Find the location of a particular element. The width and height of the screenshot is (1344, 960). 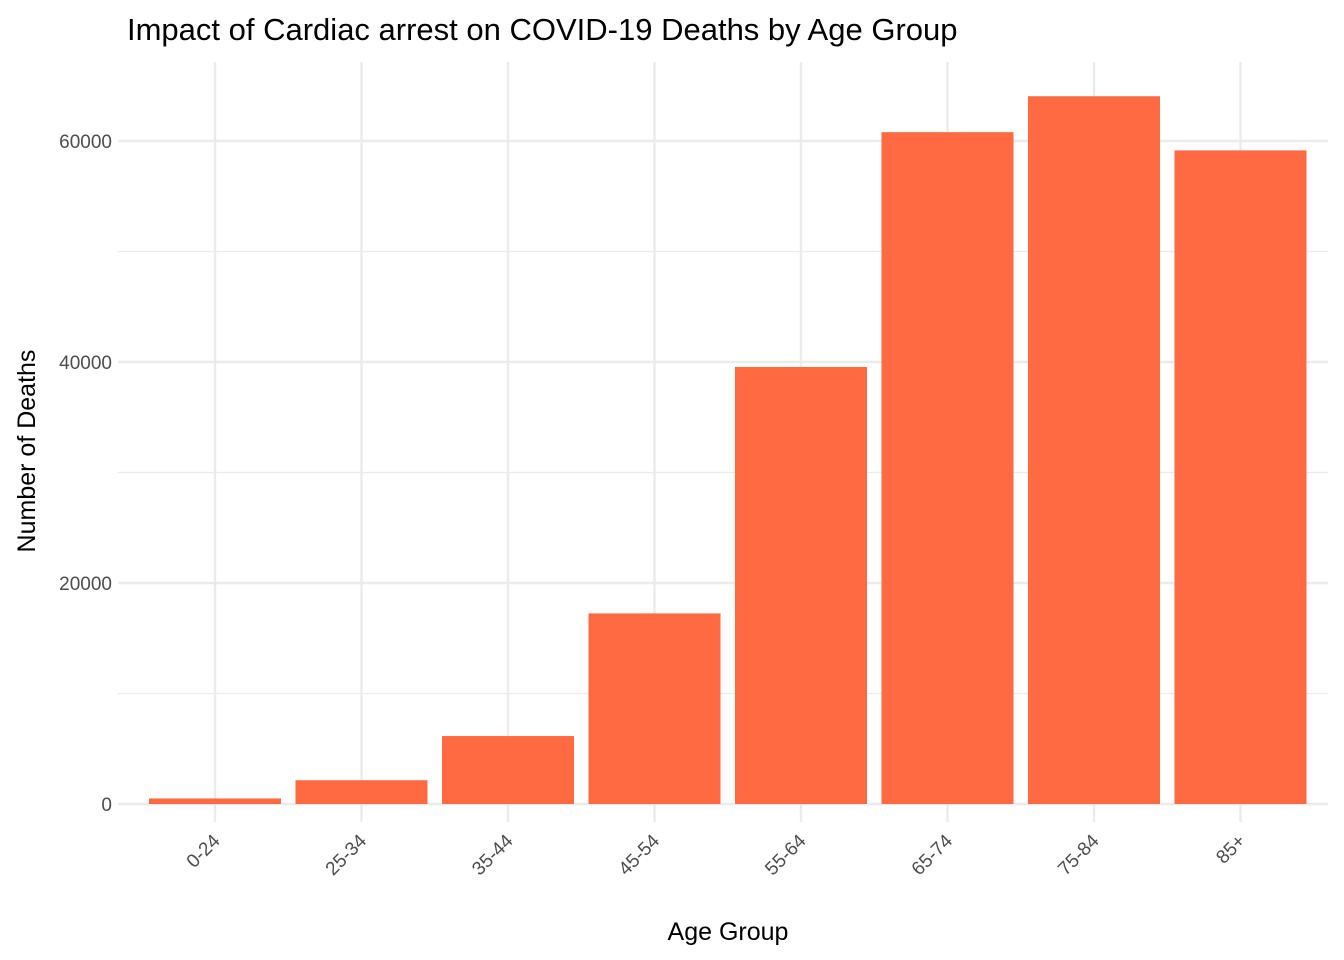

y-tick-label: 20000 is located at coordinates (85, 584).